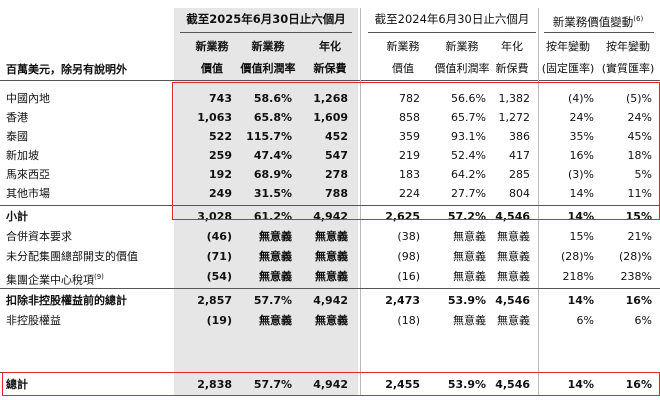 The height and width of the screenshot is (400, 660). What do you see at coordinates (402, 300) in the screenshot?
I see `table-cell: 2,473` at bounding box center [402, 300].